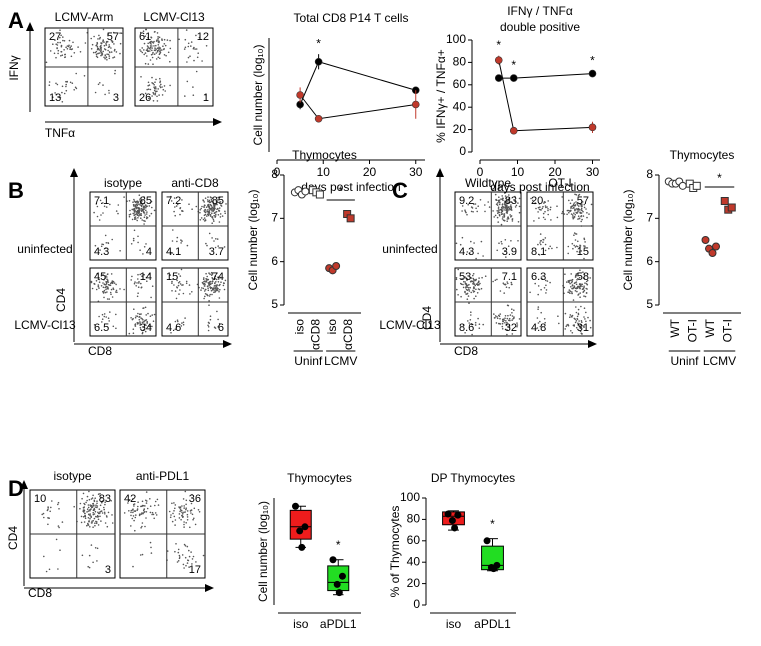 The image size is (761, 646). Describe the element at coordinates (649, 261) in the screenshot. I see `y-tick-label: 6` at that location.